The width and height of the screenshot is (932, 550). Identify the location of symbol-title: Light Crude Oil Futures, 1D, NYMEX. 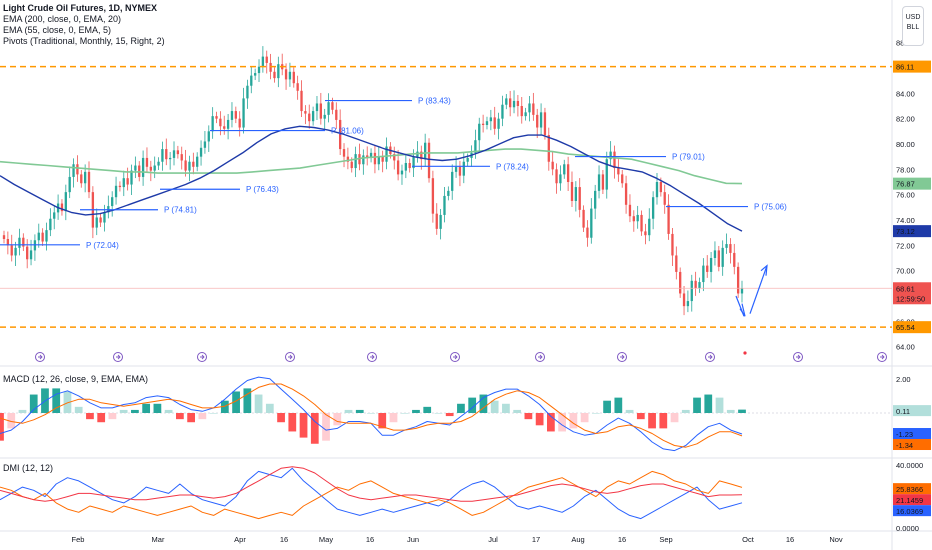
(80, 8).